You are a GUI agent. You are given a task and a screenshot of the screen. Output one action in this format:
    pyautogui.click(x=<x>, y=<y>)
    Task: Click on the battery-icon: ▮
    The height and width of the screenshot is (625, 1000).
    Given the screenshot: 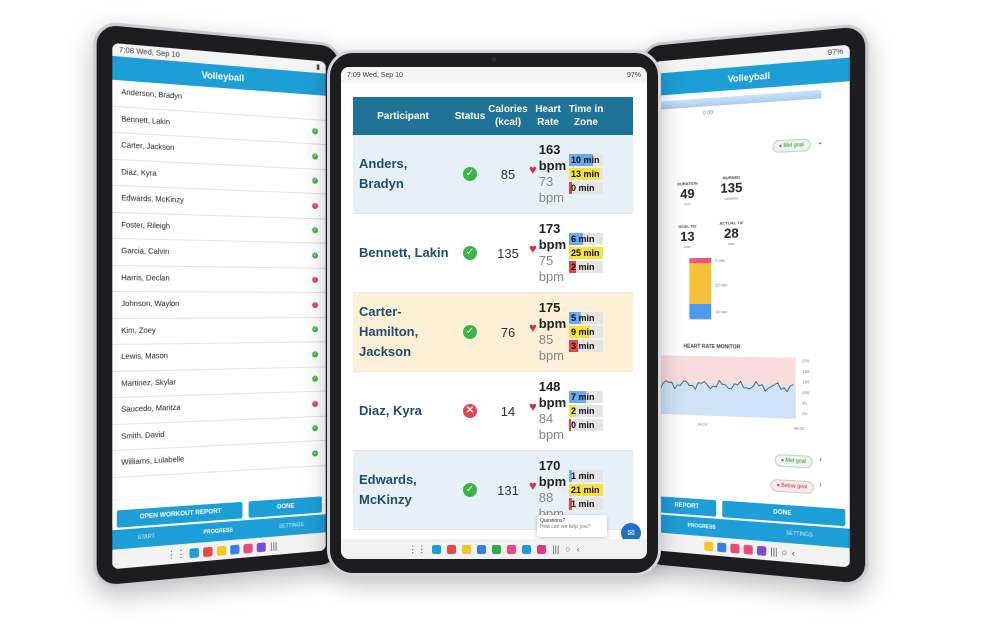 What is the action you would take?
    pyautogui.click(x=318, y=67)
    